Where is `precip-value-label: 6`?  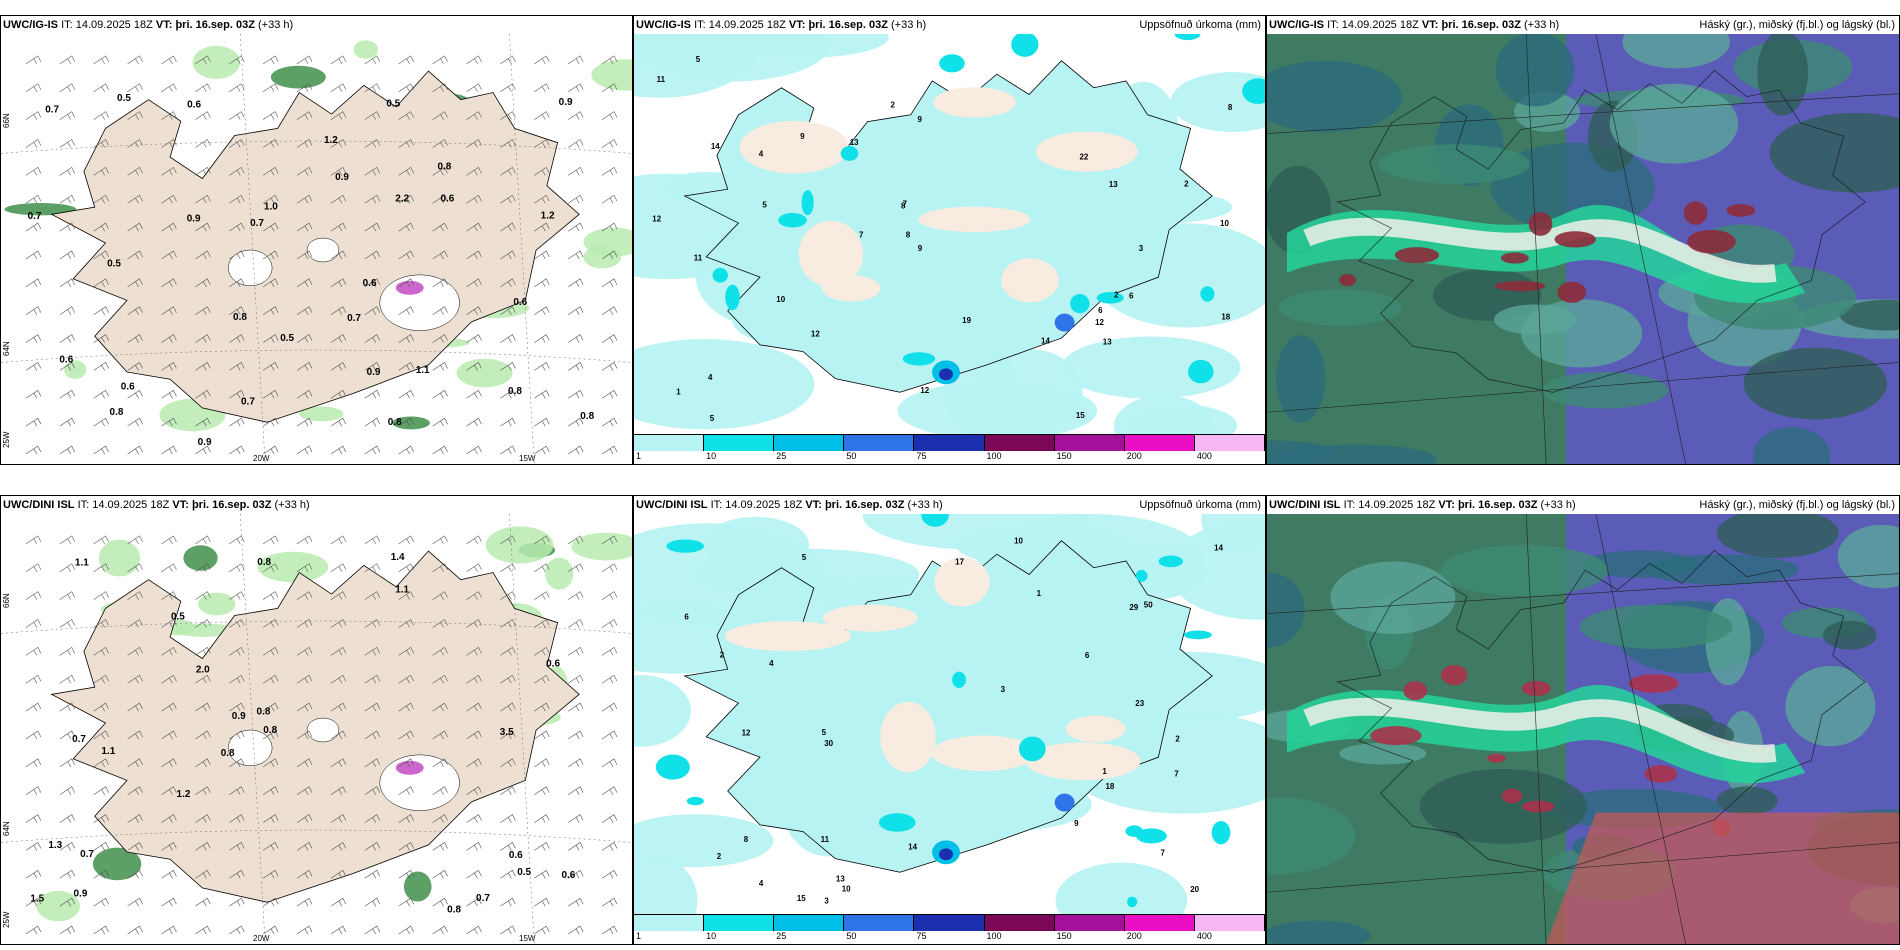 precip-value-label: 6 is located at coordinates (1087, 655).